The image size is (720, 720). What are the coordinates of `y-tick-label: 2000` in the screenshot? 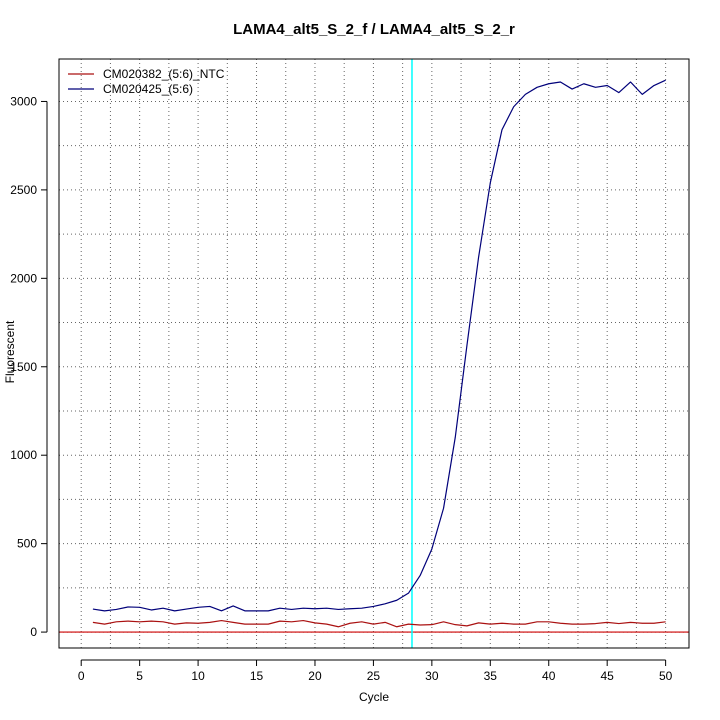 It's located at (23, 278).